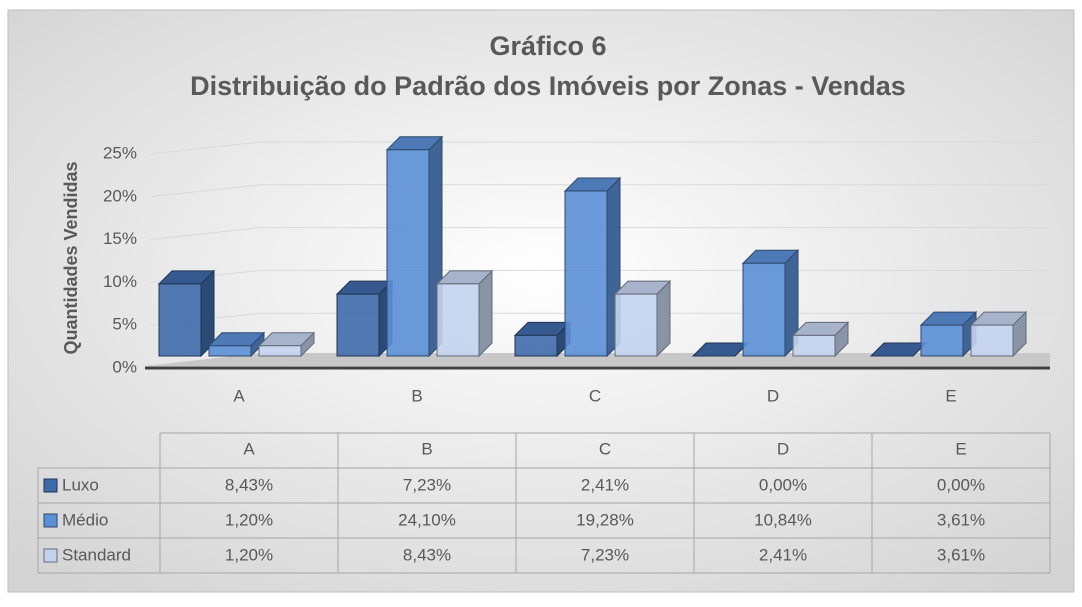 Image resolution: width=1082 pixels, height=607 pixels. I want to click on x-tick-label: C, so click(595, 395).